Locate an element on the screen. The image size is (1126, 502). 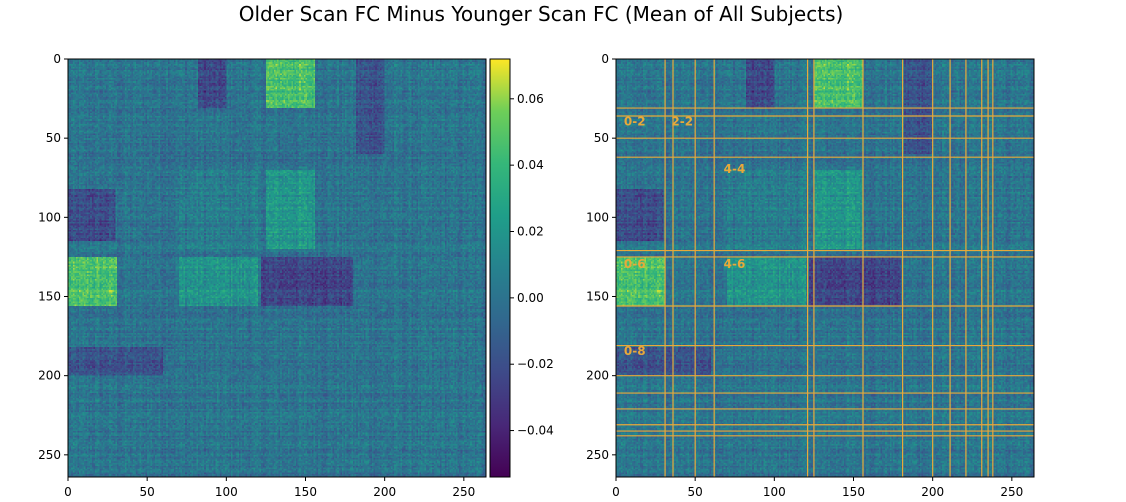
colorbar-tick-label: 0.00 is located at coordinates (530, 298).